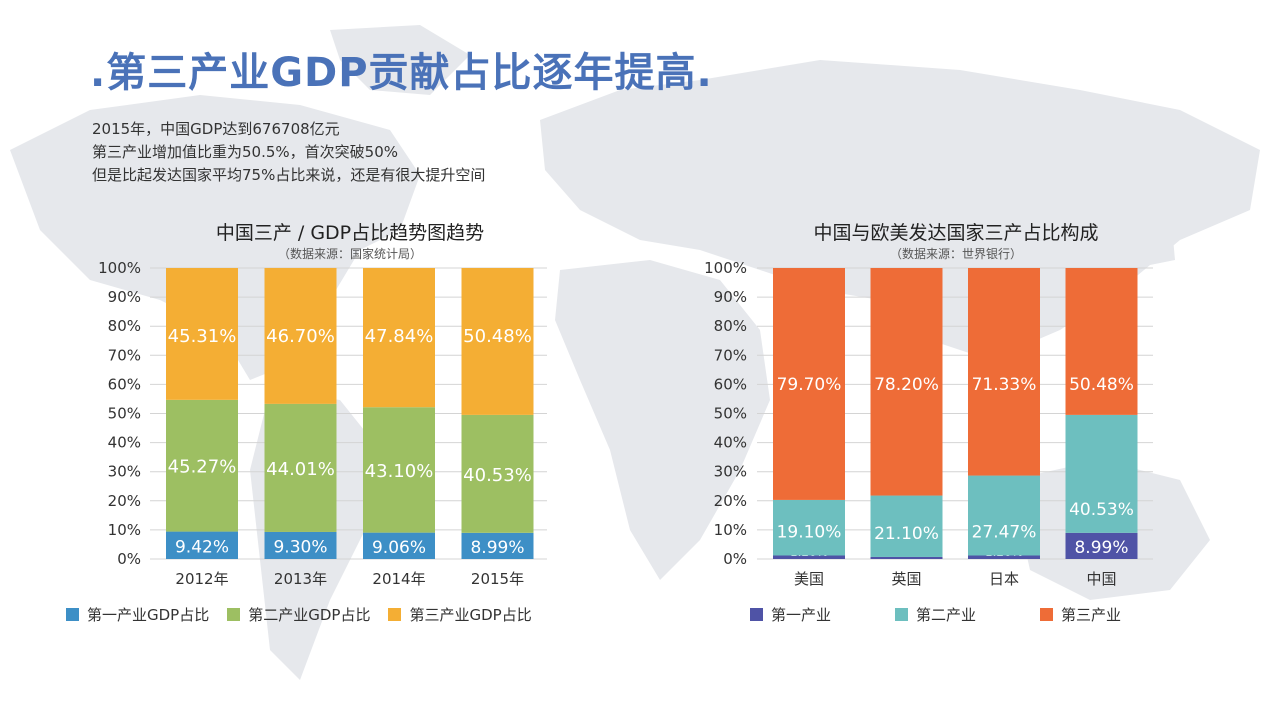 The image size is (1280, 719). What do you see at coordinates (124, 501) in the screenshot?
I see `y-tick-label: 20%` at bounding box center [124, 501].